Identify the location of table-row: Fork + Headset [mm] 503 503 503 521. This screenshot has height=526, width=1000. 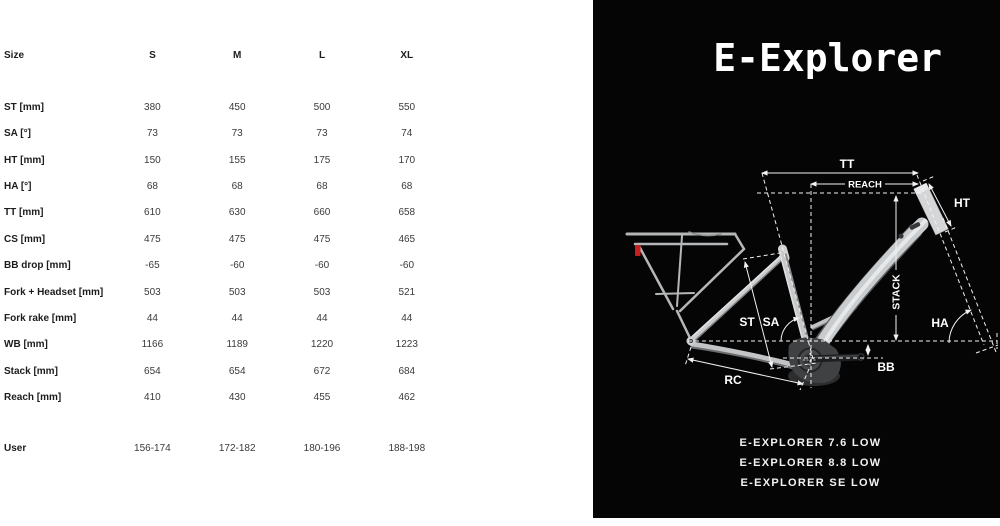
(226, 293).